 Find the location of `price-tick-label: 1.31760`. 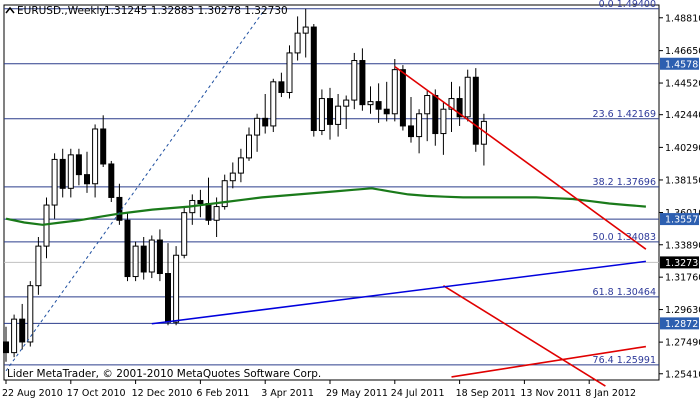

price-tick-label: 1.31760 is located at coordinates (682, 278).